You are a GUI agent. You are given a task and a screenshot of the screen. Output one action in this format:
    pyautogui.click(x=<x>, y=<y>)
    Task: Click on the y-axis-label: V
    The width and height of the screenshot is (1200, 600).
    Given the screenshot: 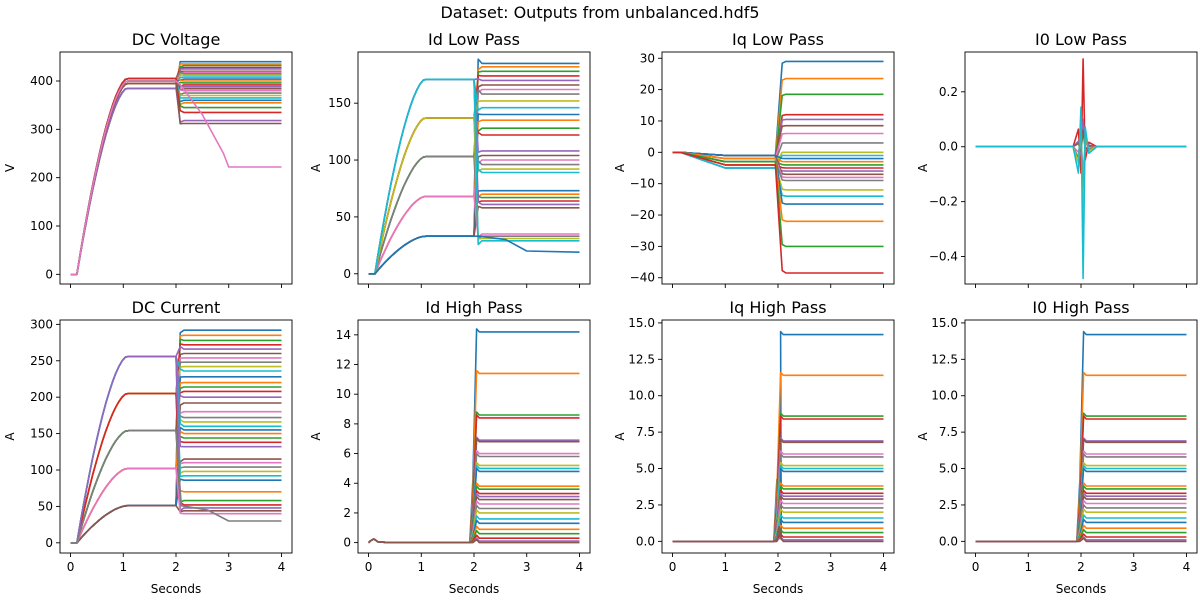 What is the action you would take?
    pyautogui.click(x=10, y=167)
    